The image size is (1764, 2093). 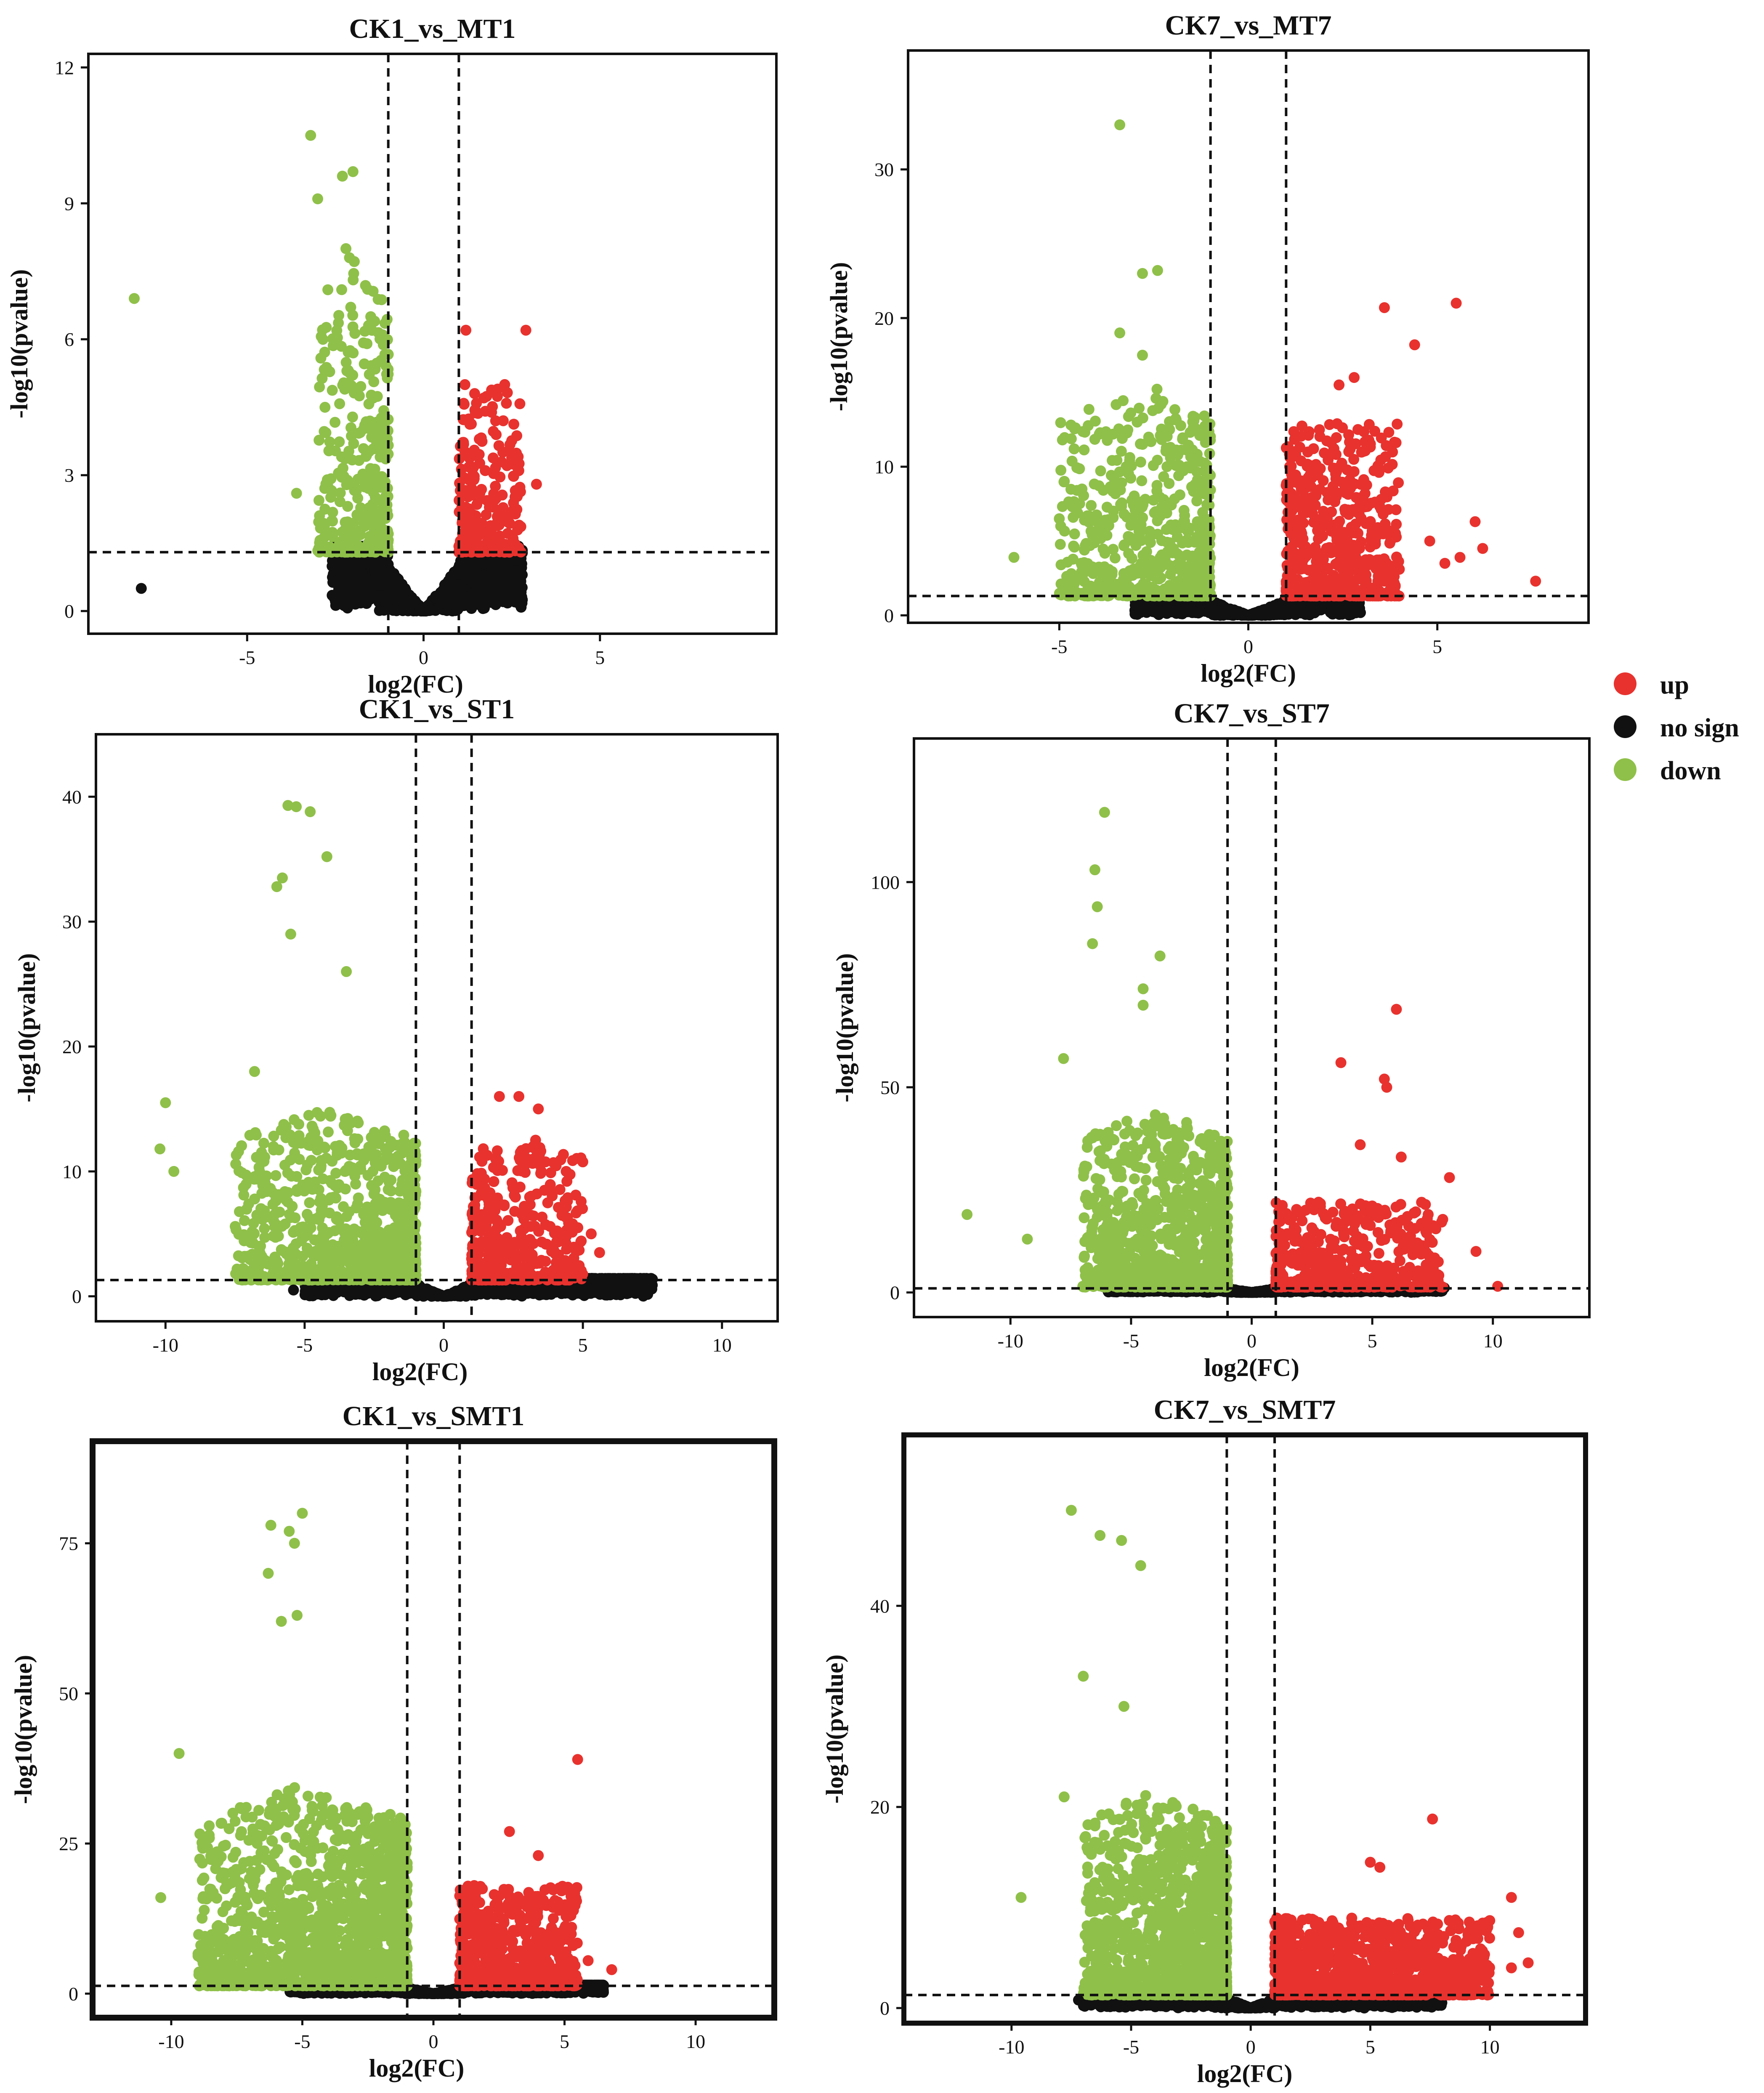 What do you see at coordinates (433, 28) in the screenshot?
I see `chart-title: CK1_vs_MT1` at bounding box center [433, 28].